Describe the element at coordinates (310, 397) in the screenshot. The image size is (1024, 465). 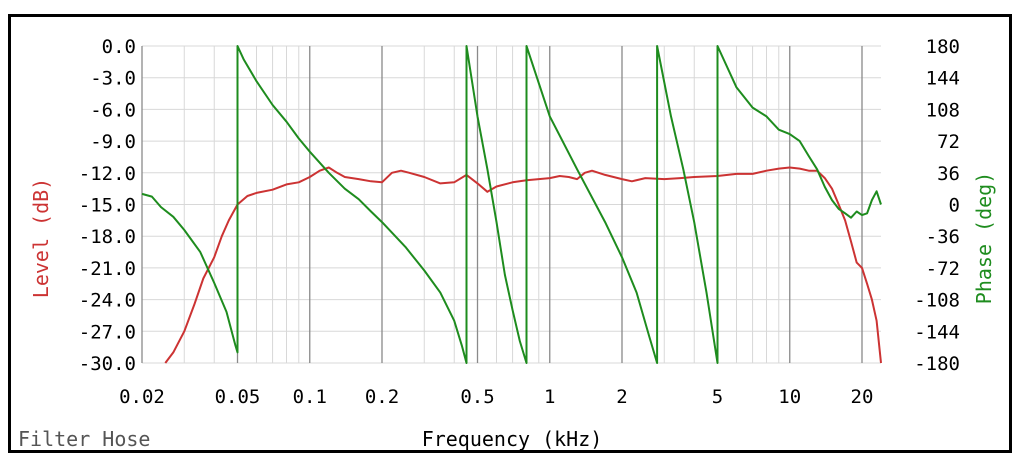
I see `x-tick-label: 0.1` at that location.